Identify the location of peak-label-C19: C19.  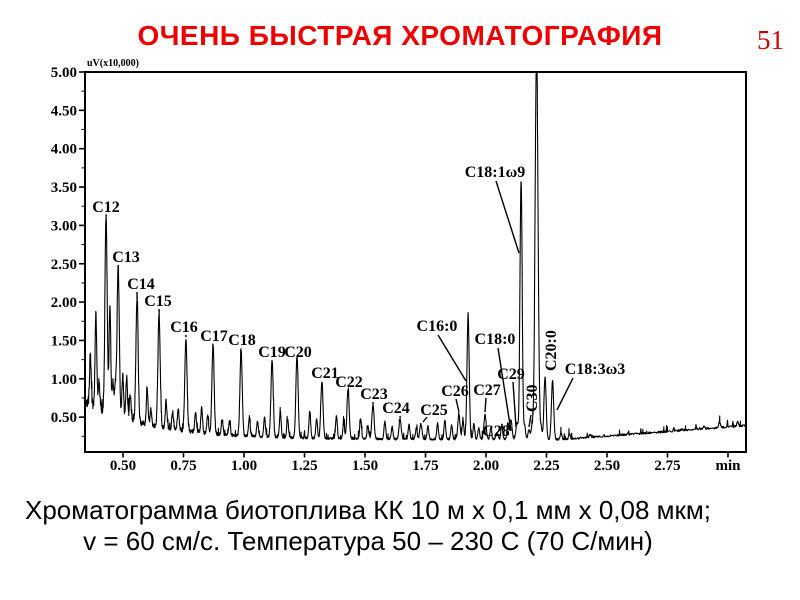
(272, 352).